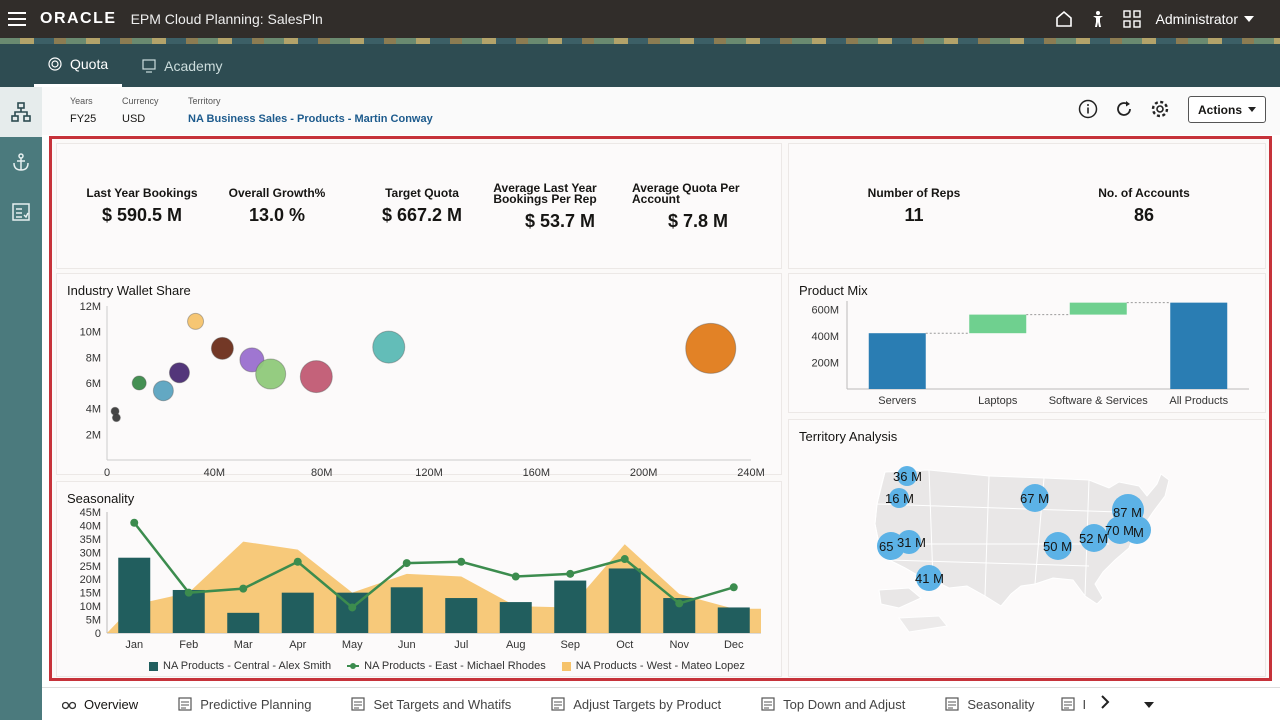  I want to click on bubble-label: 87 M, so click(1127, 512).